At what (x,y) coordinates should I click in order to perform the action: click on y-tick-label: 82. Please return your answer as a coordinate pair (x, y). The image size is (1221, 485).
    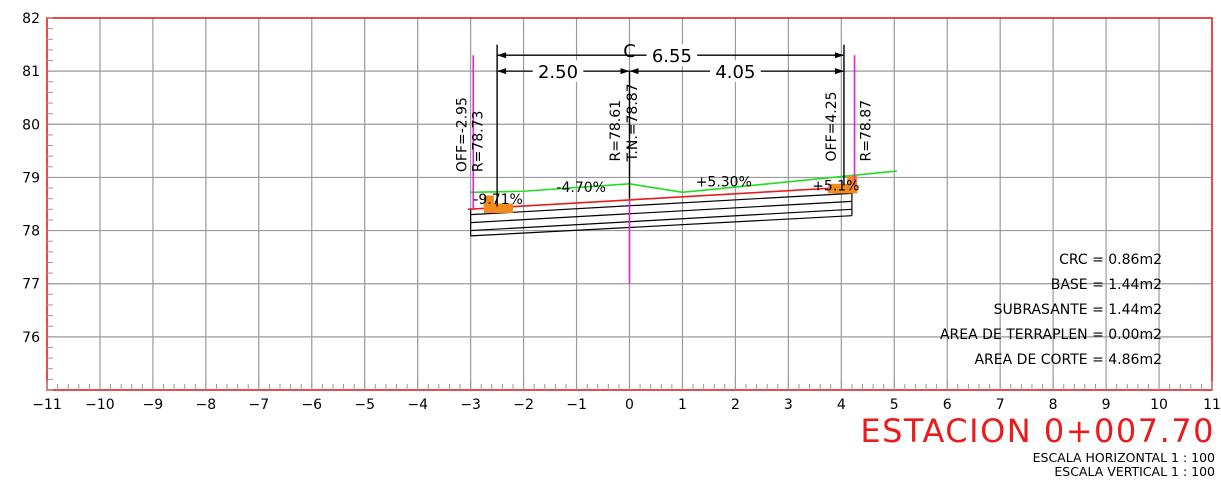
    Looking at the image, I should click on (31, 19).